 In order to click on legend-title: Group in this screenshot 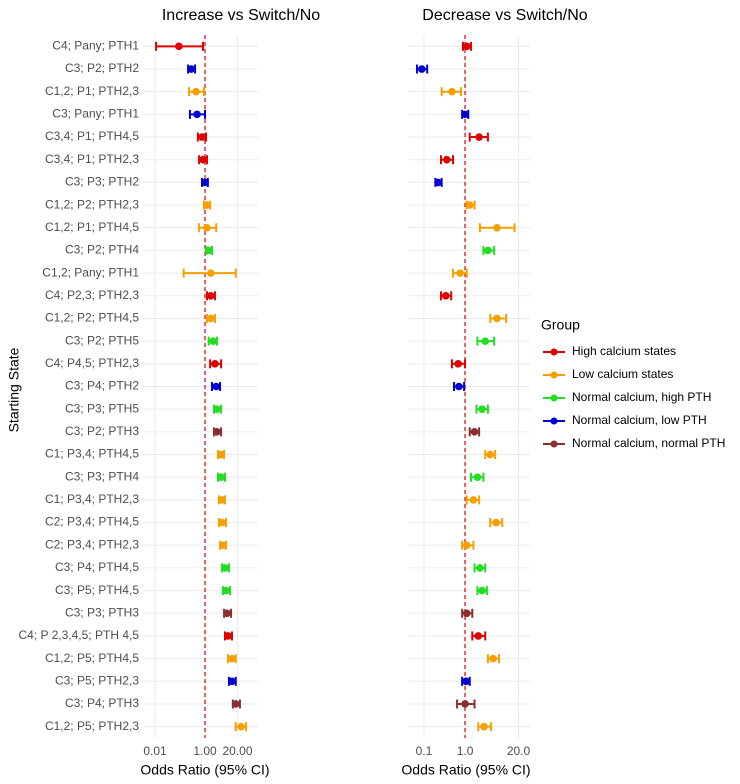, I will do `click(560, 325)`.